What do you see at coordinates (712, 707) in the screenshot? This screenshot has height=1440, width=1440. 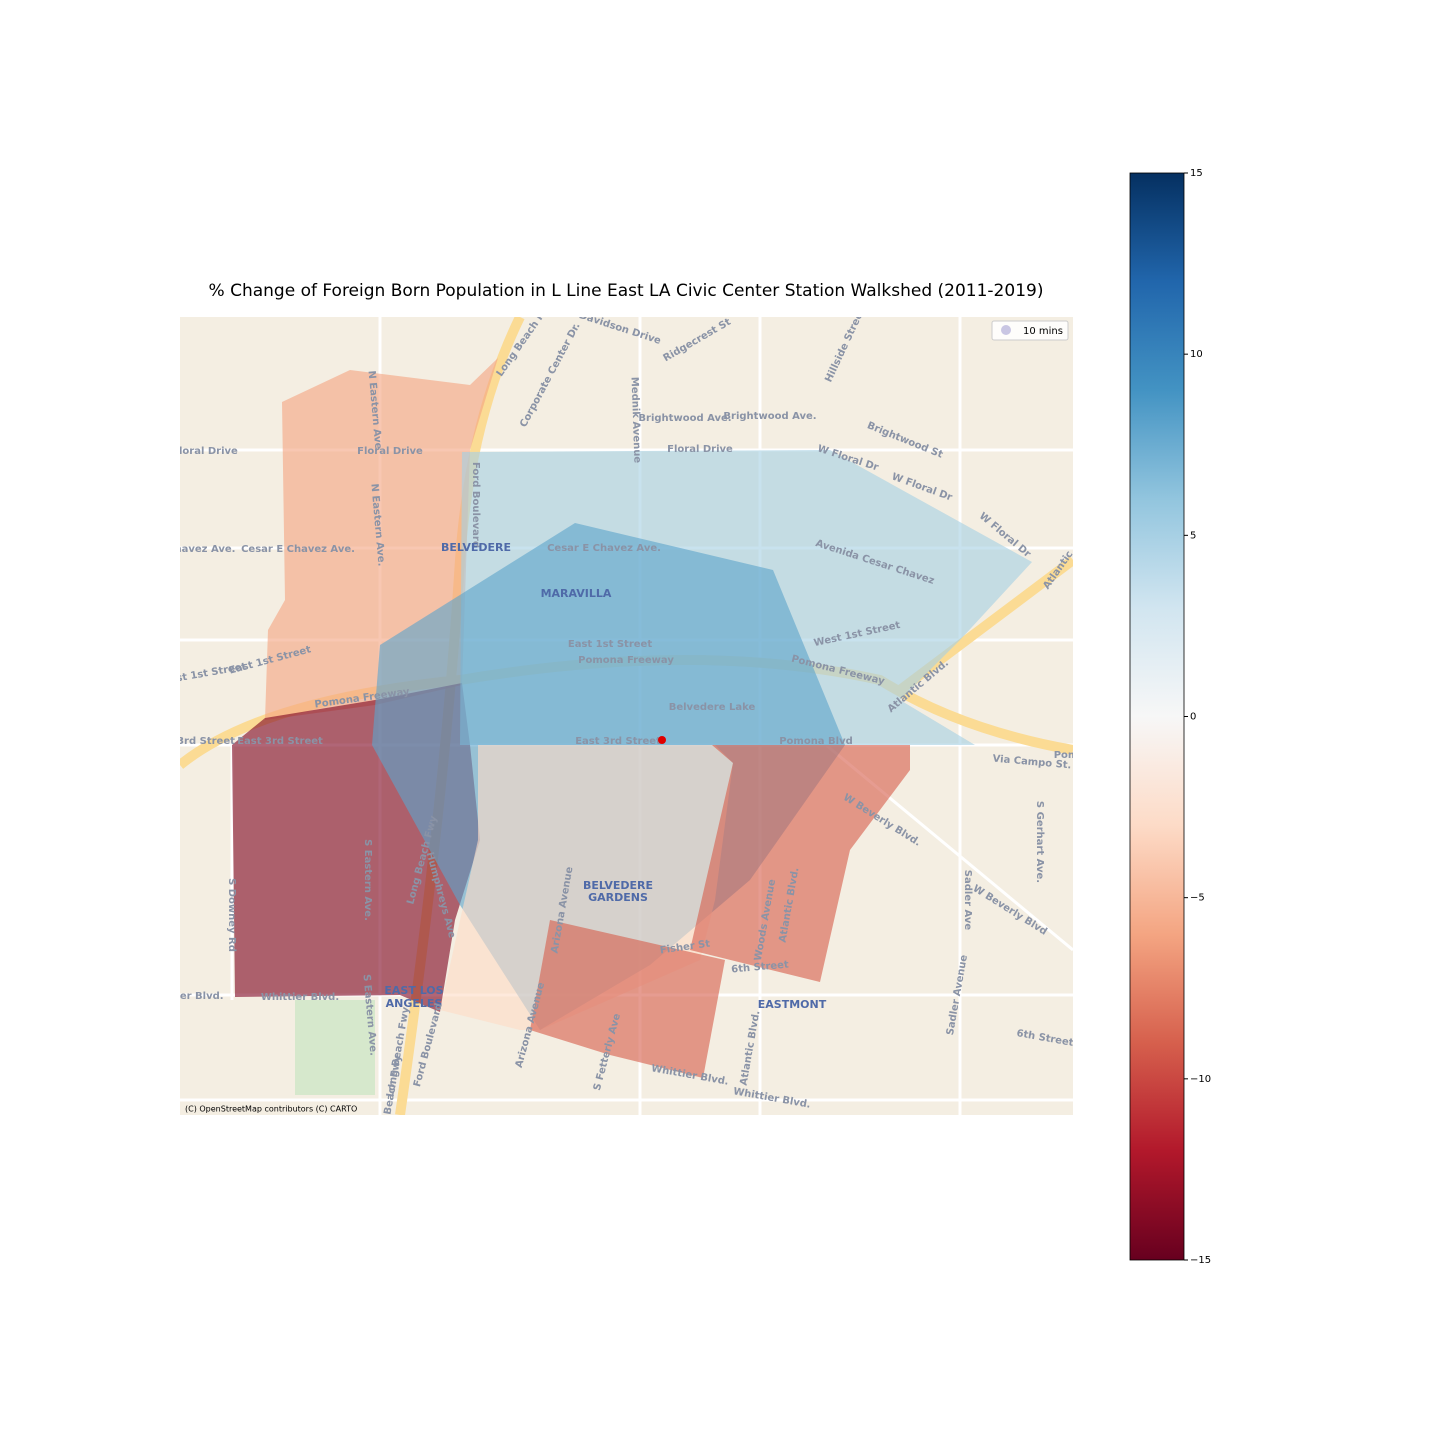 I see `map-label: Belvedere Lake` at bounding box center [712, 707].